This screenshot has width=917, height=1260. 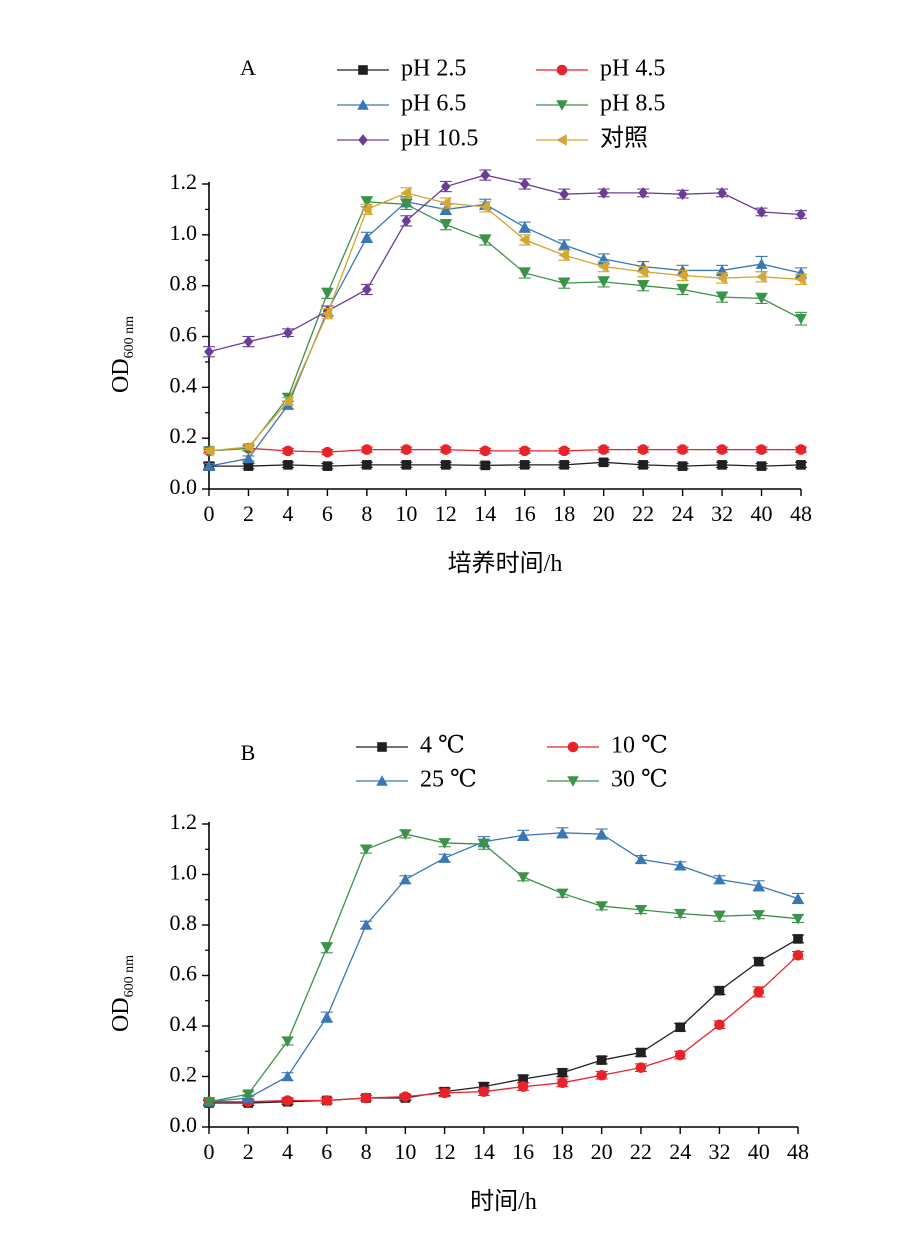 What do you see at coordinates (209, 513) in the screenshot?
I see `x-tick-label: 0` at bounding box center [209, 513].